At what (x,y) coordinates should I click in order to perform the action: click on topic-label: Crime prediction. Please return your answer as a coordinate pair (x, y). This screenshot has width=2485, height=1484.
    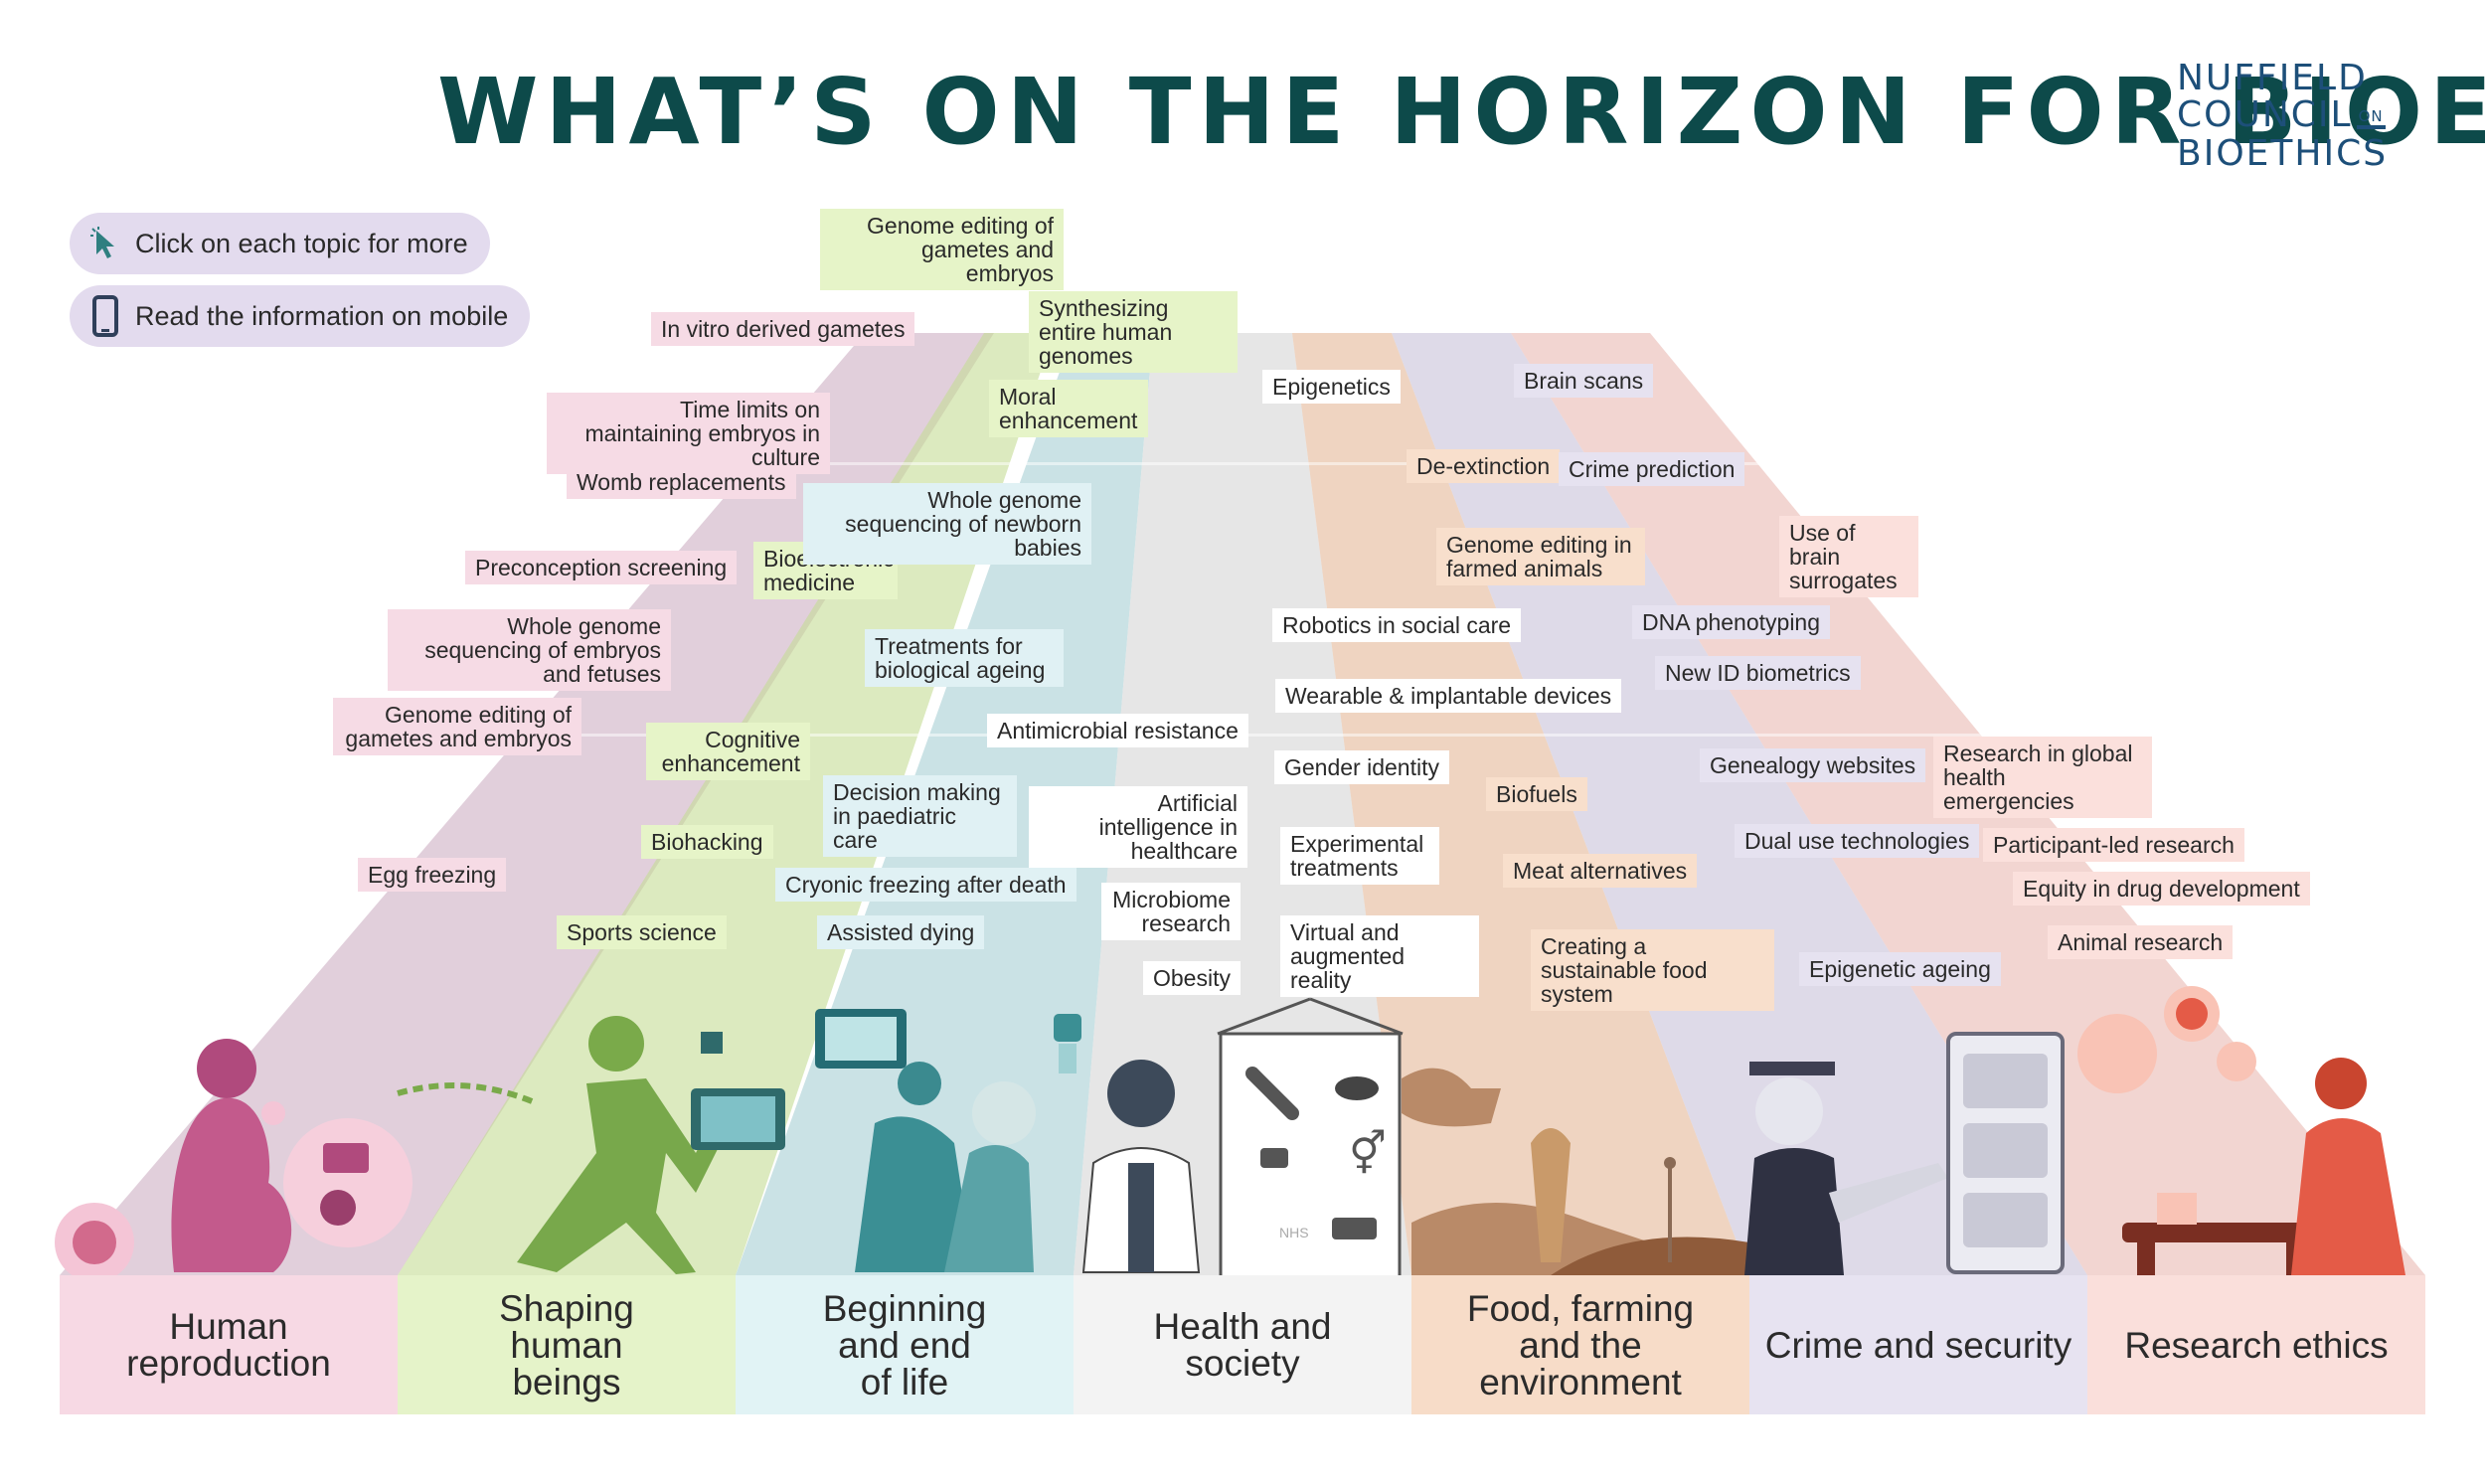
    Looking at the image, I should click on (1652, 469).